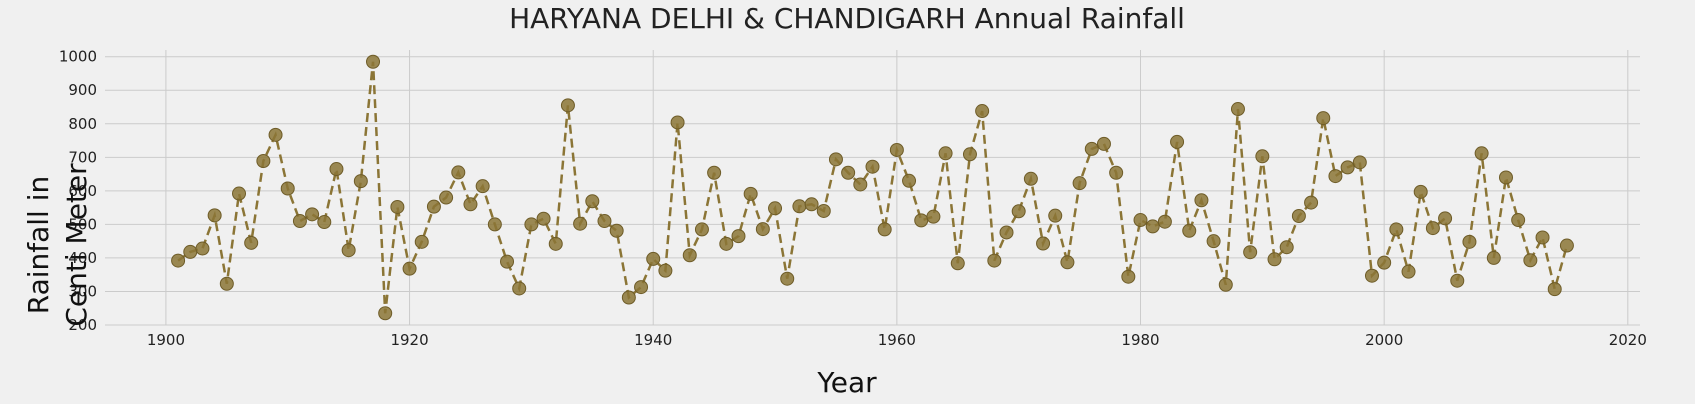 This screenshot has width=1695, height=404. What do you see at coordinates (1384, 340) in the screenshot?
I see `x-tick-label: 2000` at bounding box center [1384, 340].